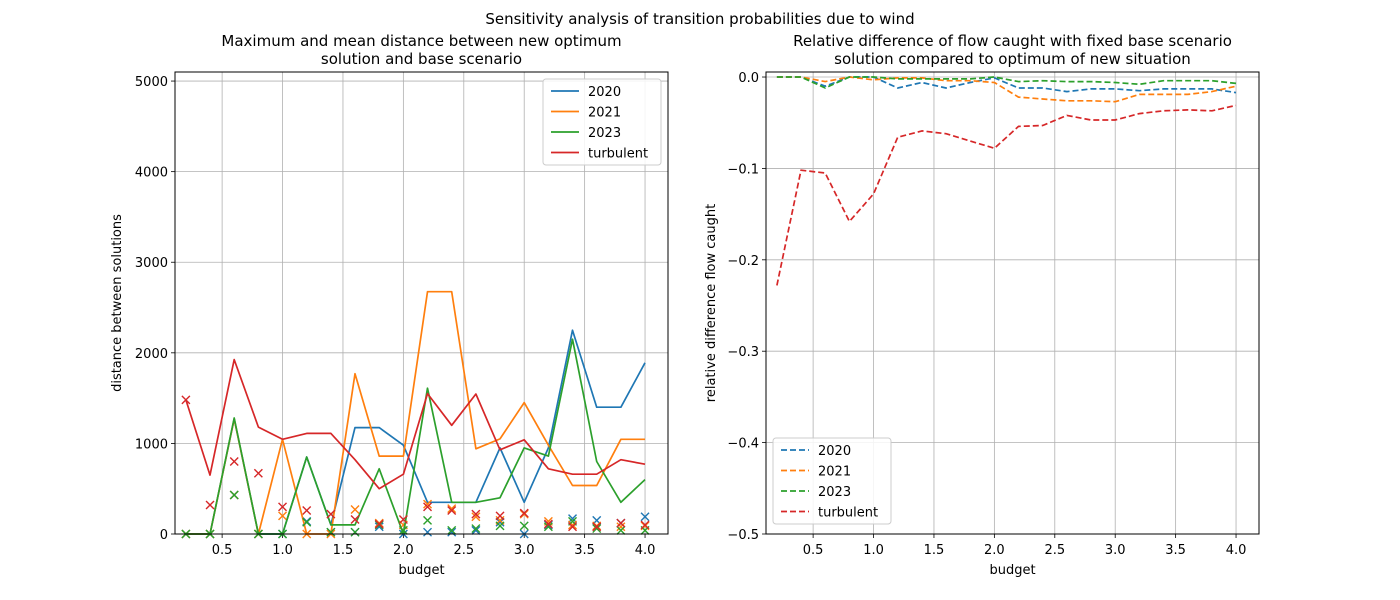 Image resolution: width=1400 pixels, height=600 pixels. I want to click on chart2-xtick-label-5: 3.0, so click(1115, 550).